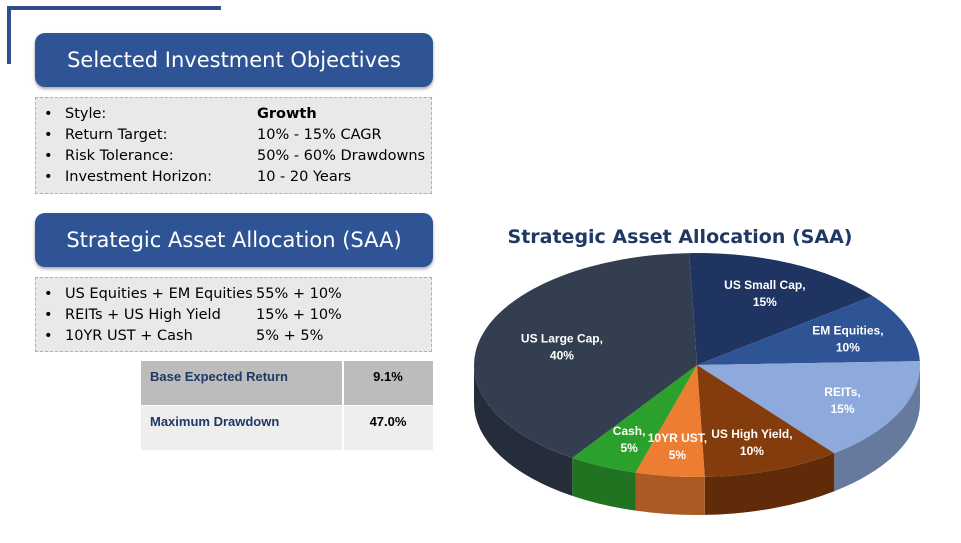 This screenshot has width=961, height=543. What do you see at coordinates (670, 493) in the screenshot?
I see `pie-side-10yr-ust` at bounding box center [670, 493].